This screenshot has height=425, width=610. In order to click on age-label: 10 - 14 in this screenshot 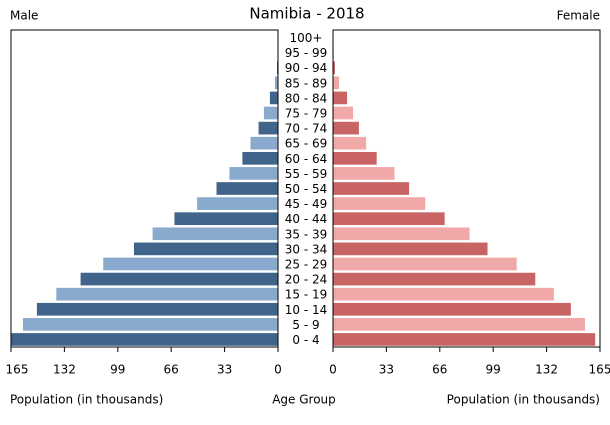, I will do `click(306, 310)`.